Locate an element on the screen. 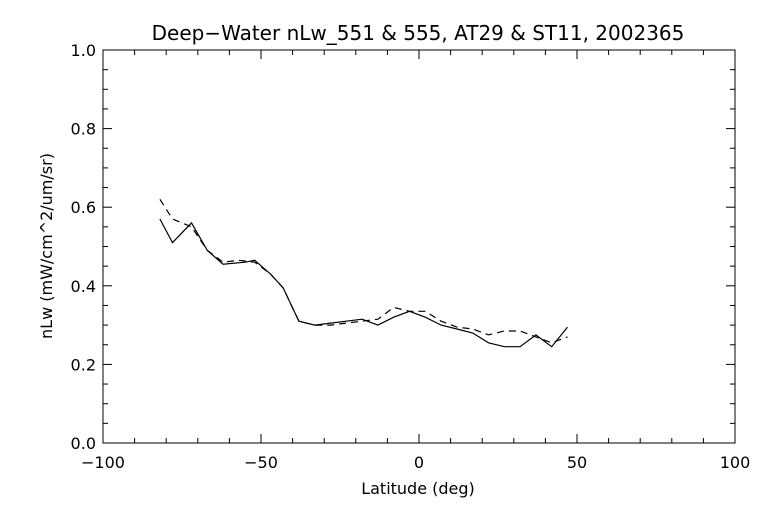 Image resolution: width=768 pixels, height=512 pixels. y-tick-label: 0.4 is located at coordinates (83, 286).